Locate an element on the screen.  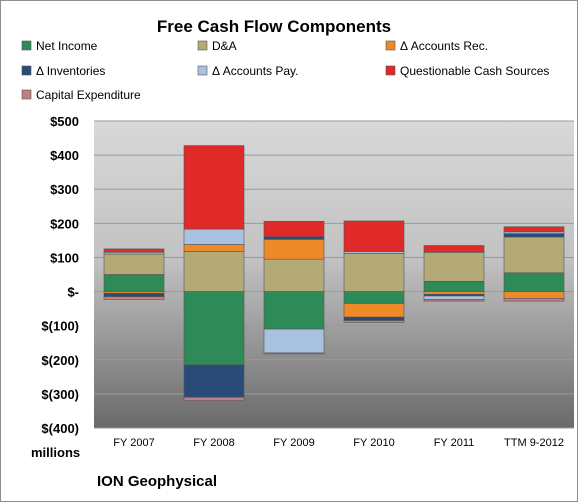
legend-label: Δ Inventories is located at coordinates (70, 71).